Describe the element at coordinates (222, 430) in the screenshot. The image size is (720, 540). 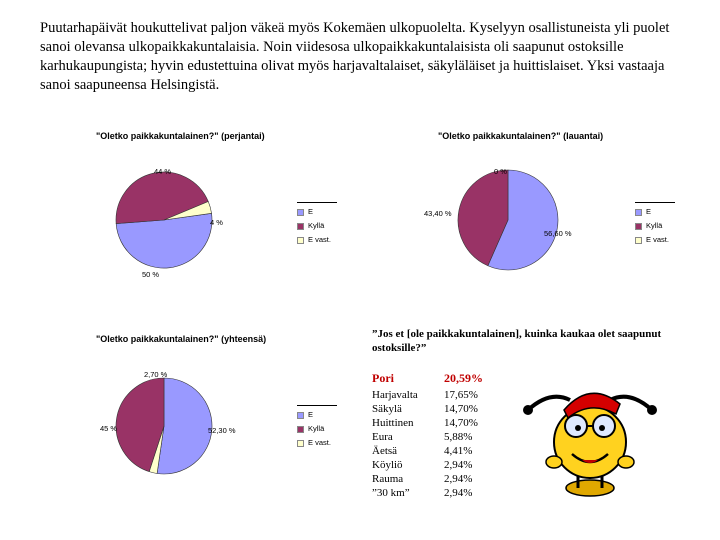
I see `data-label-e: 52,30 %` at that location.